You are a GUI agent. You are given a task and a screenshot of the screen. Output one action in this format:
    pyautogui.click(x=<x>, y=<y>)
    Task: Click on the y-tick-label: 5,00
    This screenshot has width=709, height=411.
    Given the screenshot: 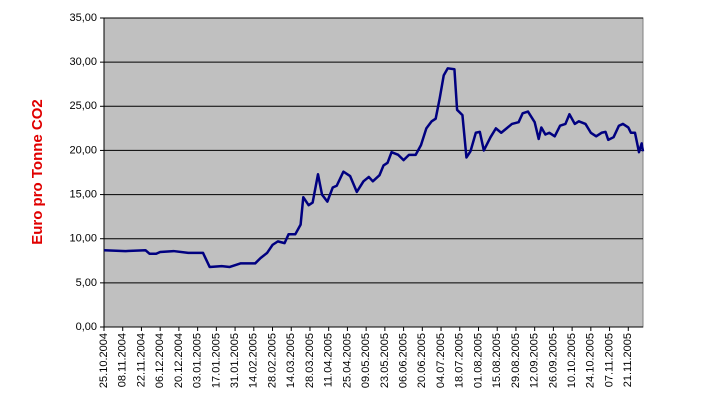 What is the action you would take?
    pyautogui.click(x=86, y=283)
    